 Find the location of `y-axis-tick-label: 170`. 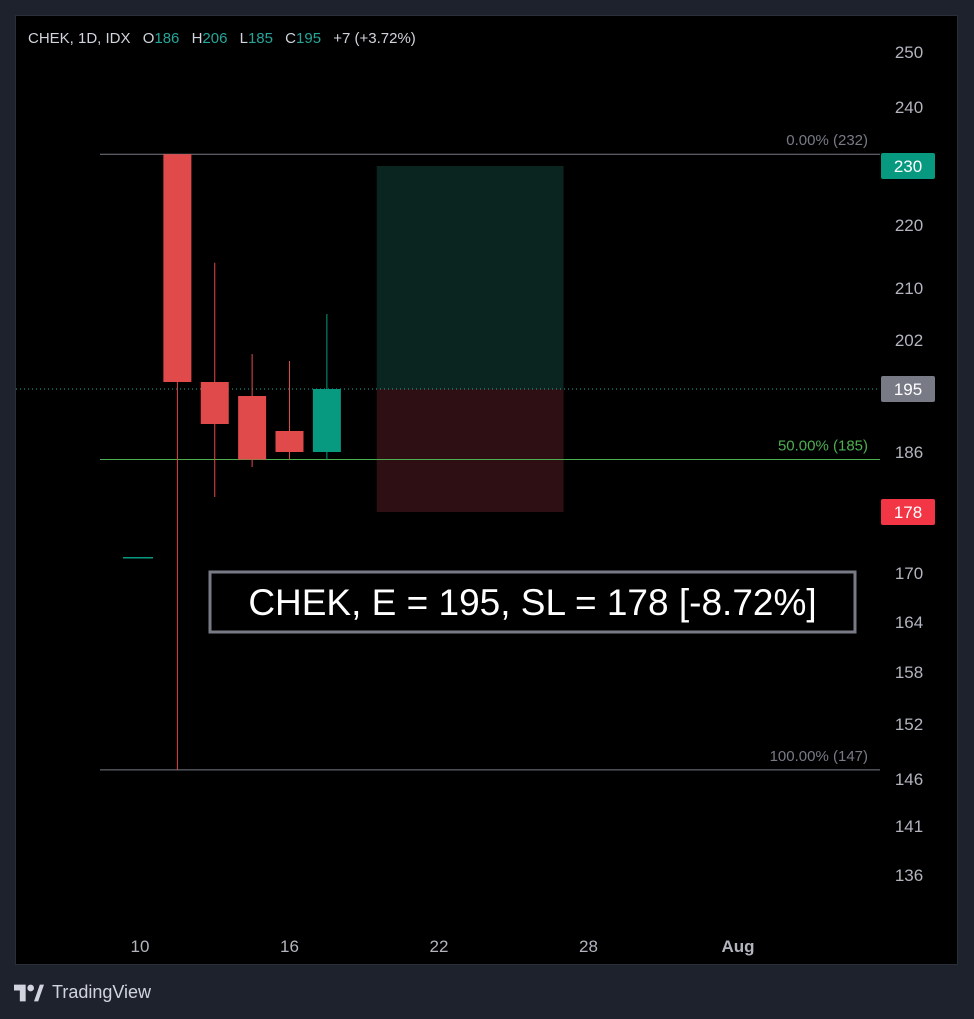

y-axis-tick-label: 170 is located at coordinates (909, 573).